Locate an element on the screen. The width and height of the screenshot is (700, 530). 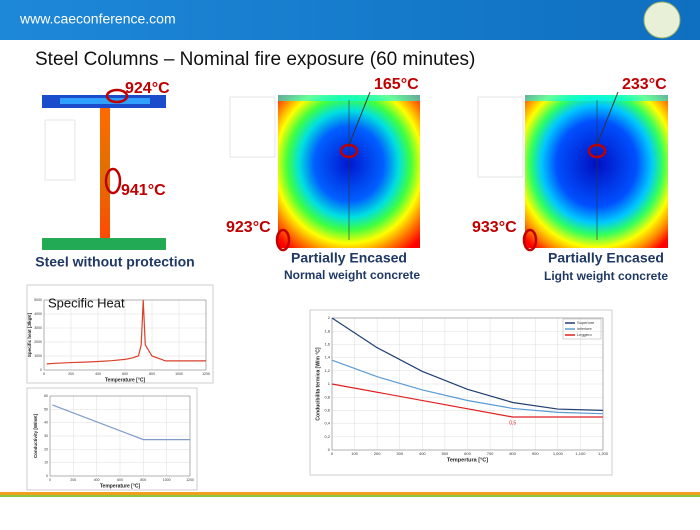
y-tick-label: 1,6 is located at coordinates (327, 343).